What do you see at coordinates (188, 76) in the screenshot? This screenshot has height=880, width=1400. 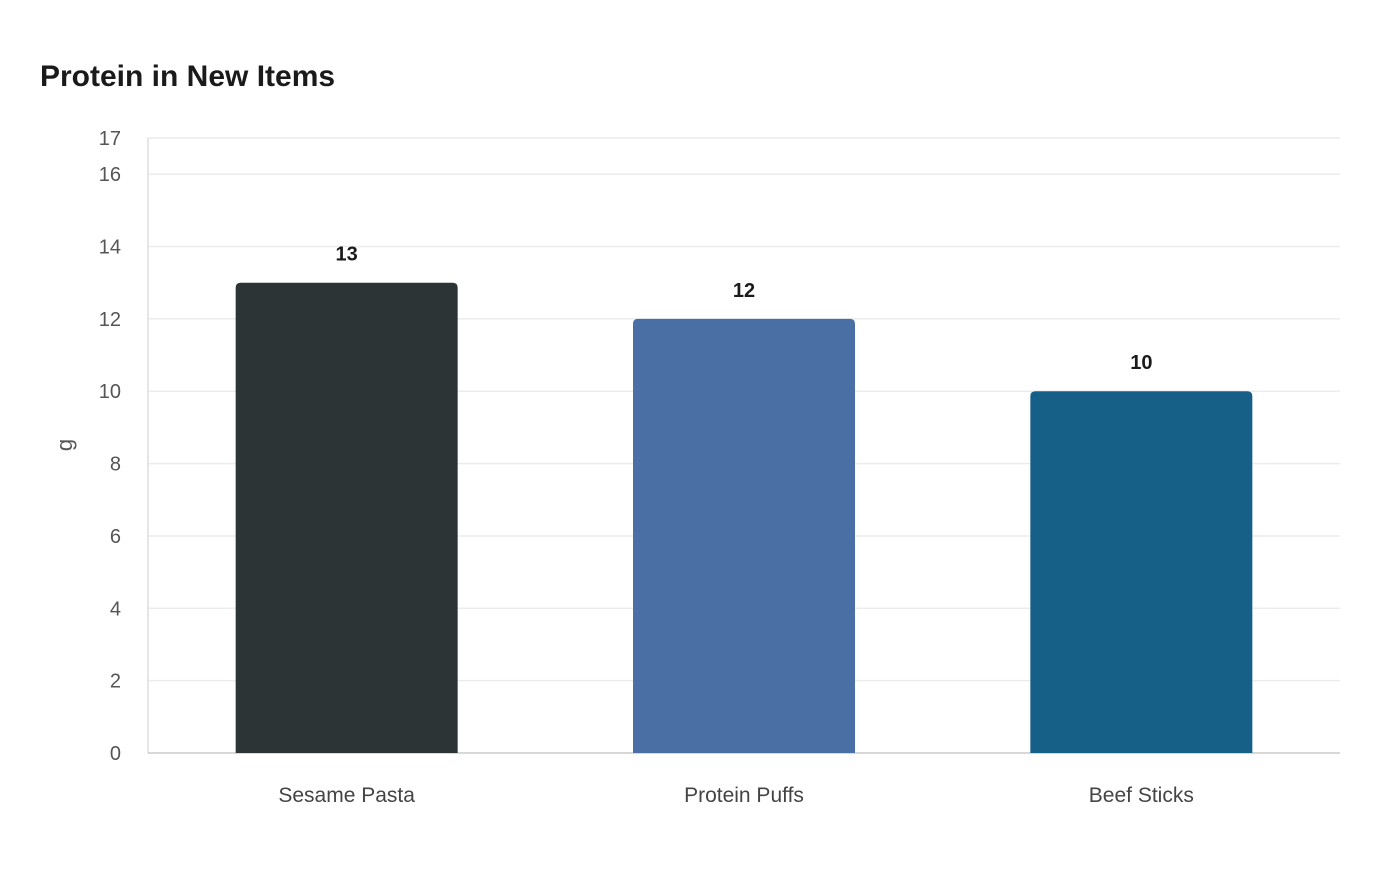 I see `chart-title: Protein in New Items` at bounding box center [188, 76].